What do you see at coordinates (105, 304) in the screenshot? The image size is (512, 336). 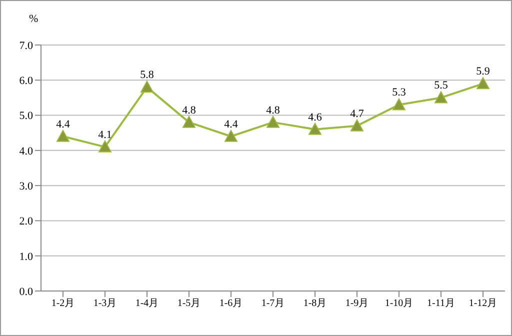 I see `x-tick-label: 1-3月` at bounding box center [105, 304].